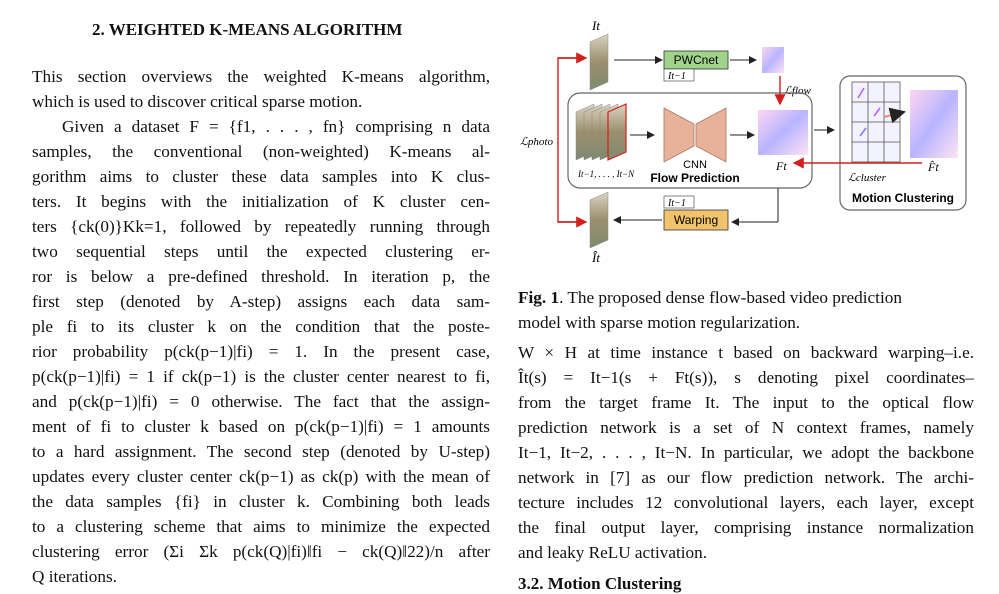 The image size is (999, 594). Describe the element at coordinates (74, 576) in the screenshot. I see `text-line: Q iterations.` at that location.